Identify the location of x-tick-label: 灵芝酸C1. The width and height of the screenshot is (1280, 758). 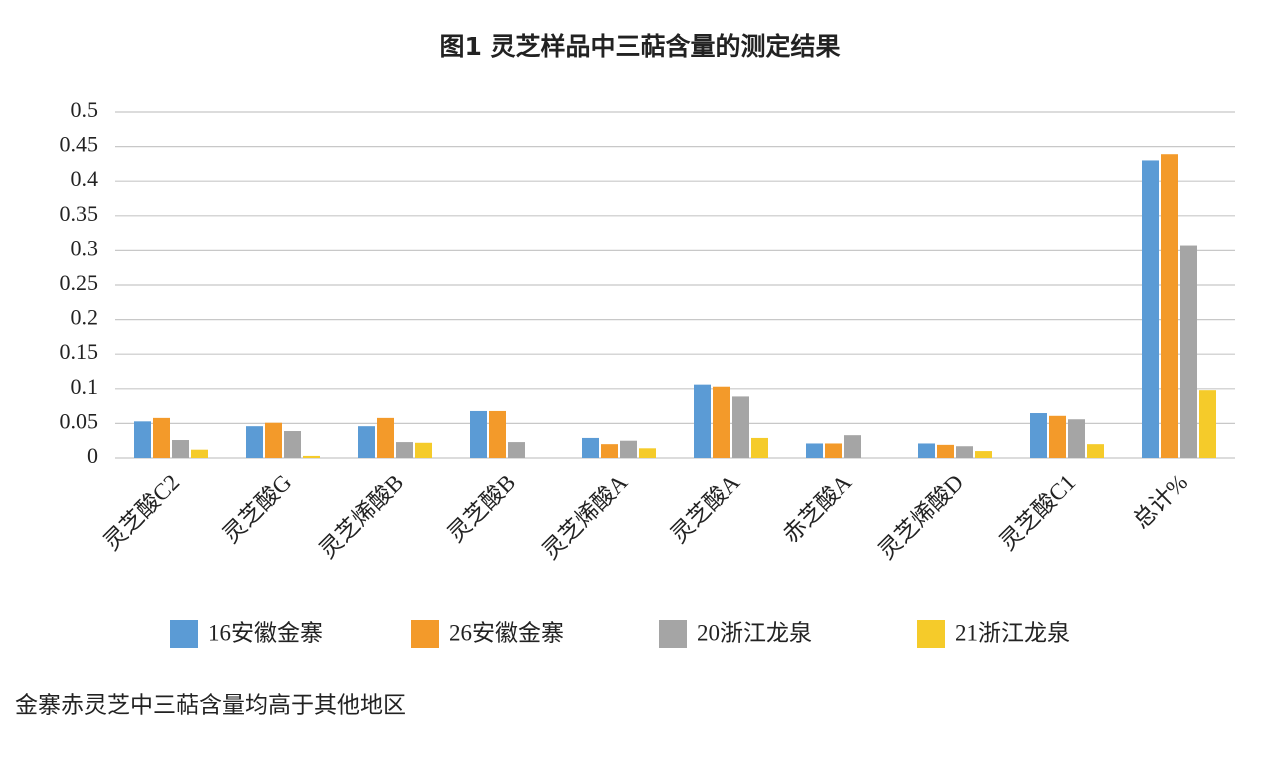
(1037, 512).